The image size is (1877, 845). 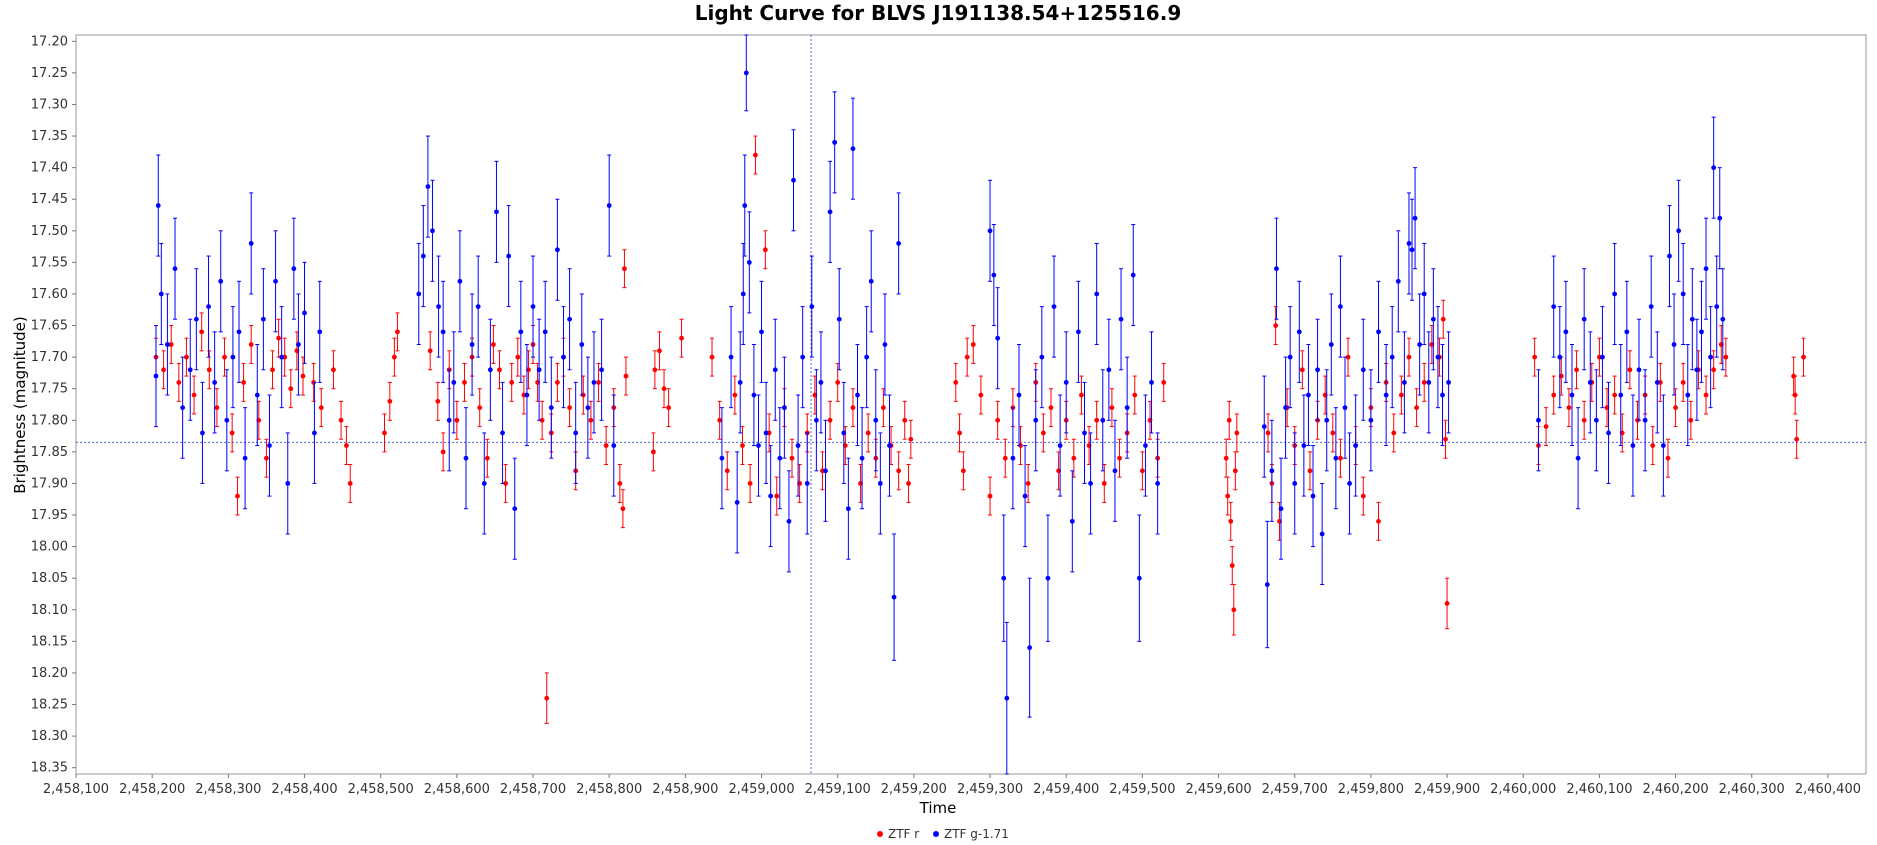 What do you see at coordinates (49, 357) in the screenshot?
I see `y-tick-label: 17.70` at bounding box center [49, 357].